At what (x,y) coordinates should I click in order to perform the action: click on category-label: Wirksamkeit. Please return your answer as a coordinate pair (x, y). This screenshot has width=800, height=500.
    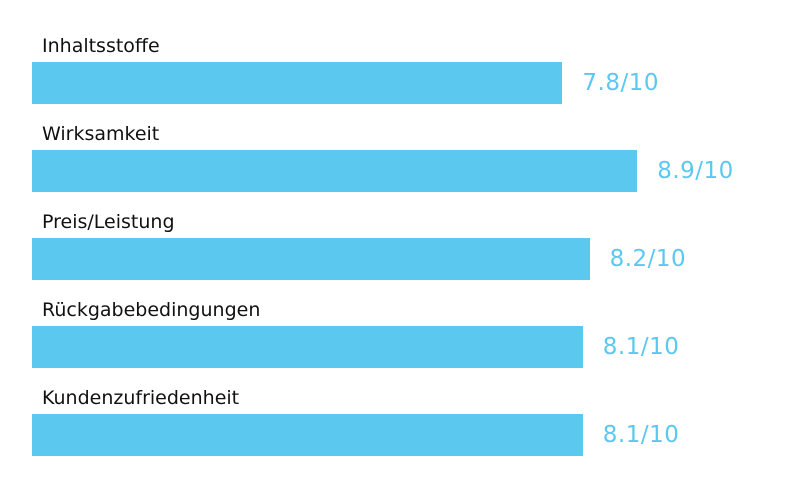
    Looking at the image, I should click on (101, 134).